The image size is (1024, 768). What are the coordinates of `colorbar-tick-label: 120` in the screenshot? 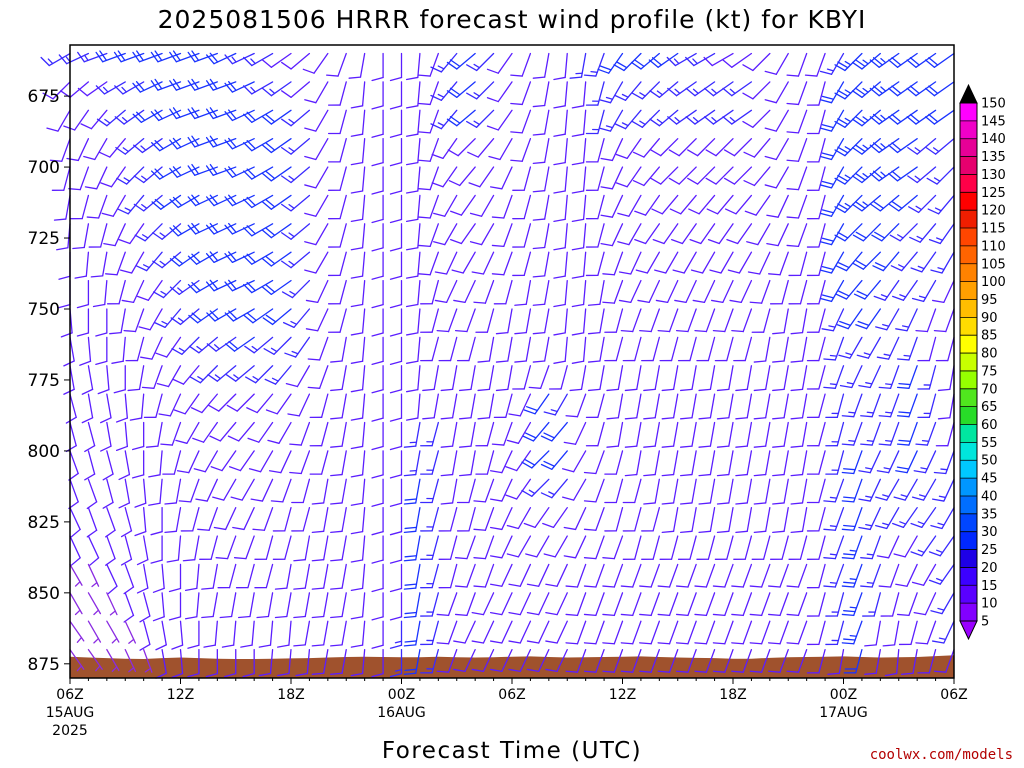 It's located at (993, 211).